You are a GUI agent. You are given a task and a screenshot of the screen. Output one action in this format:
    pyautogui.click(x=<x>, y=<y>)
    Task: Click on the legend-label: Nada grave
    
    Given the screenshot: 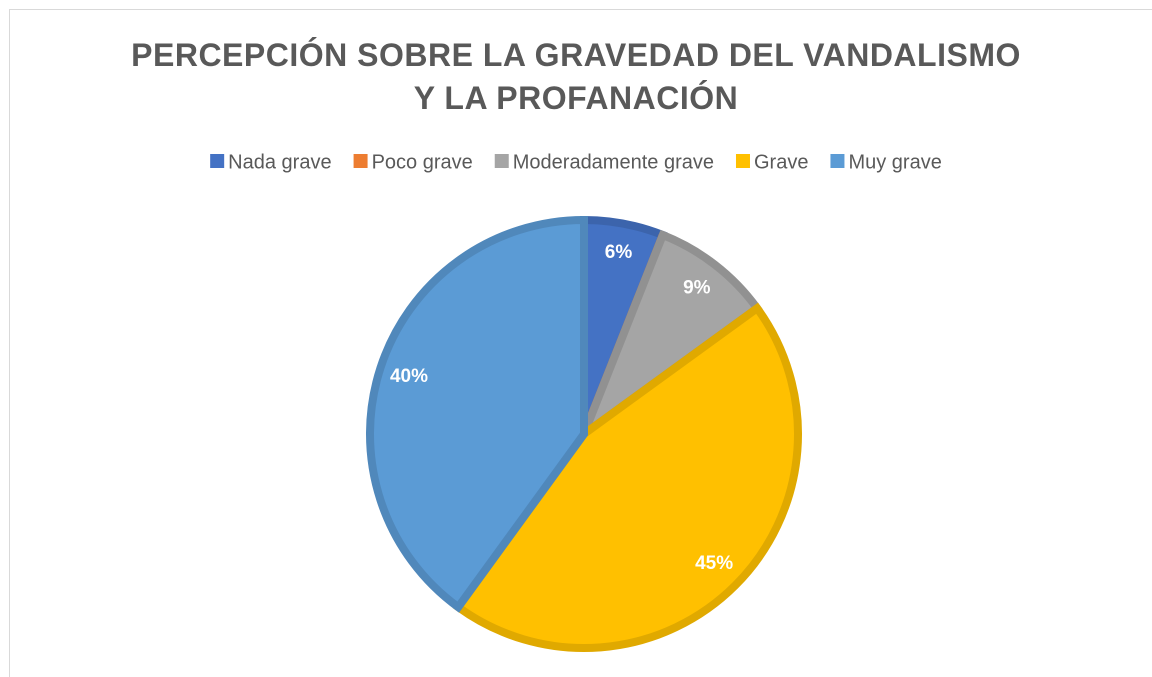 What is the action you would take?
    pyautogui.click(x=279, y=162)
    